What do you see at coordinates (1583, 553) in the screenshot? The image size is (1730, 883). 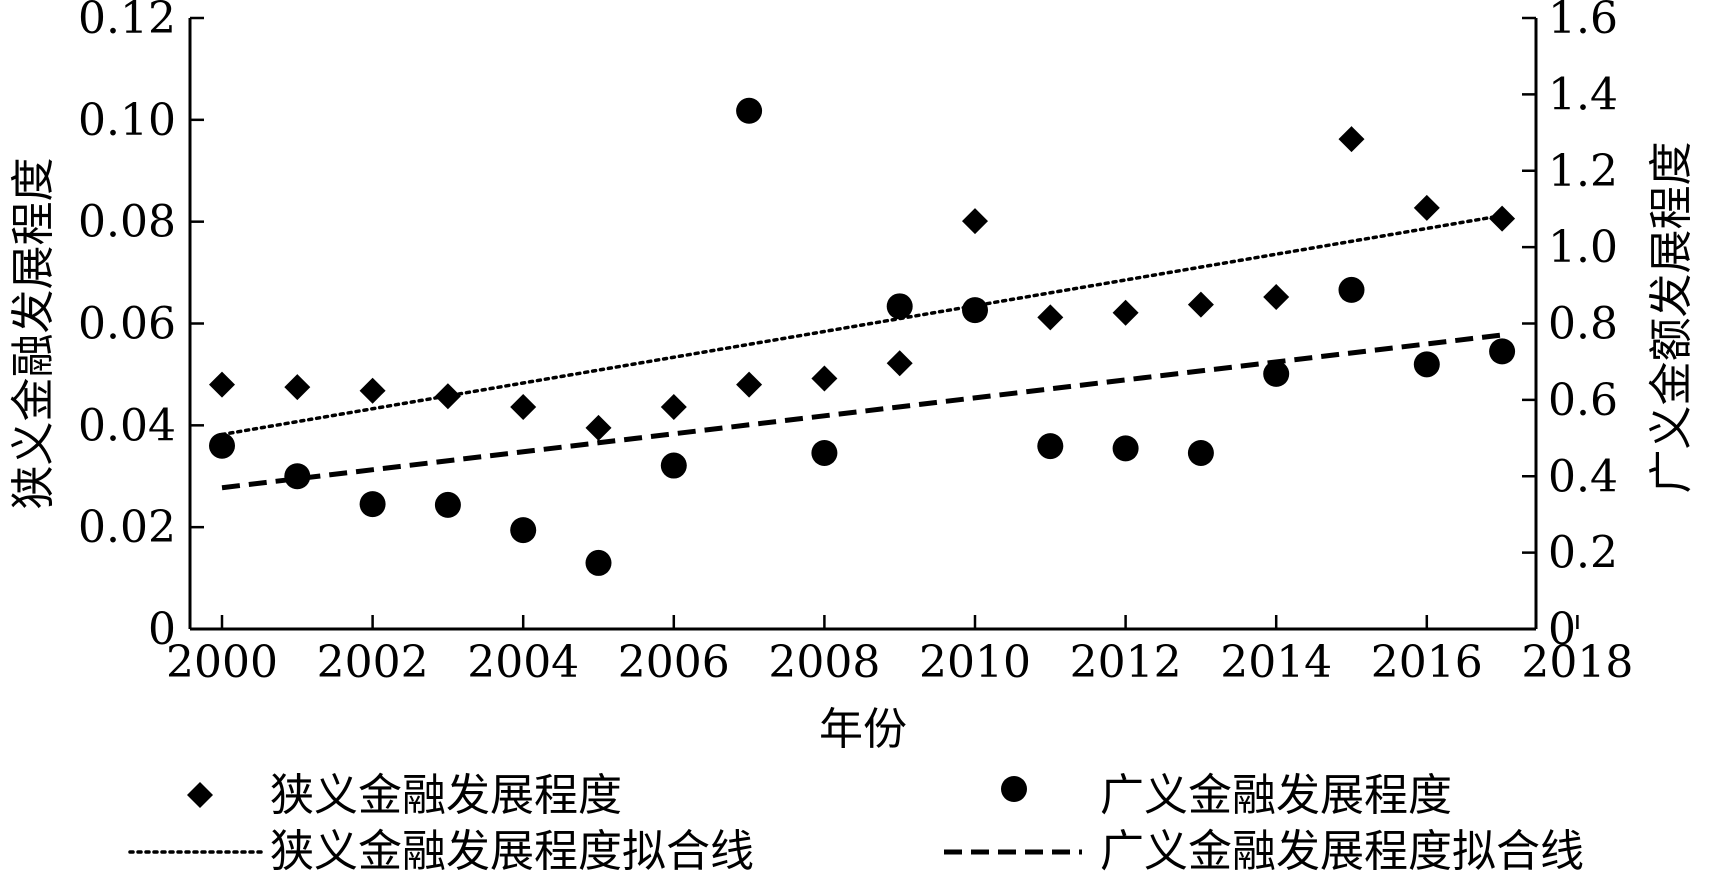 I see `right-y-tick-label: 0.2` at bounding box center [1583, 553].